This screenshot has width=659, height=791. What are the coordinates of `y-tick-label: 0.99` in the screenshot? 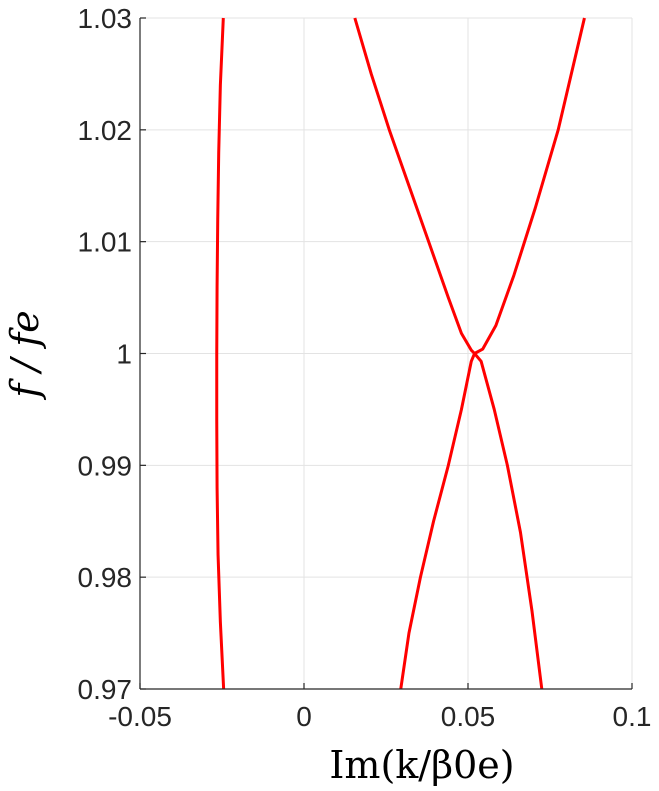 It's located at (105, 465).